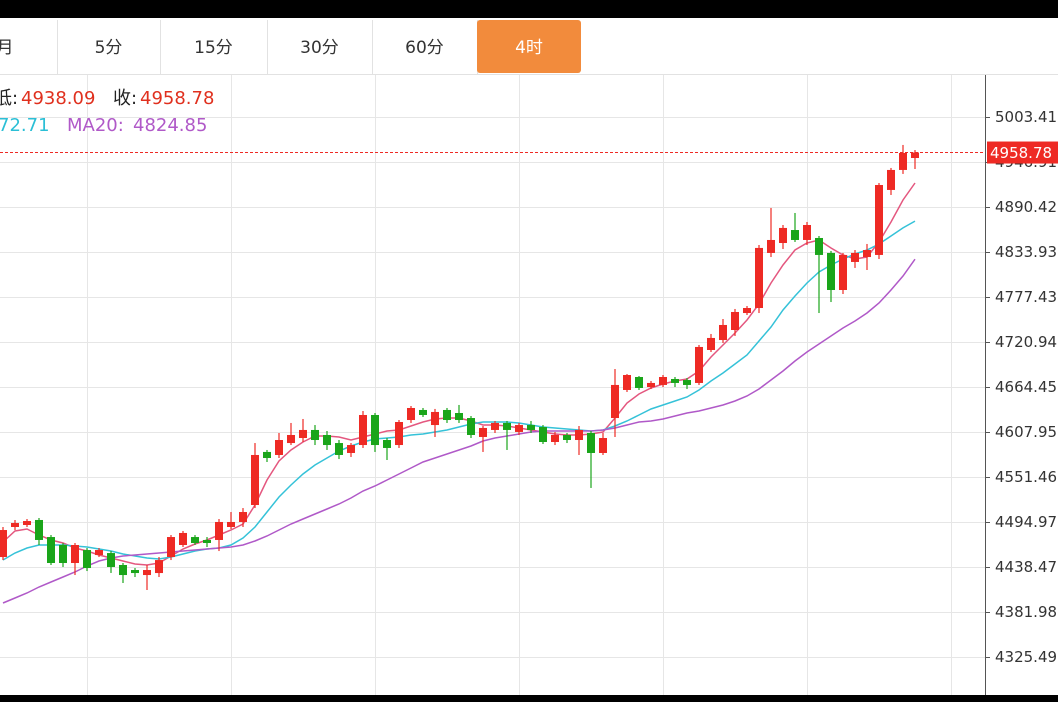  I want to click on tab: 15分, so click(231, 47).